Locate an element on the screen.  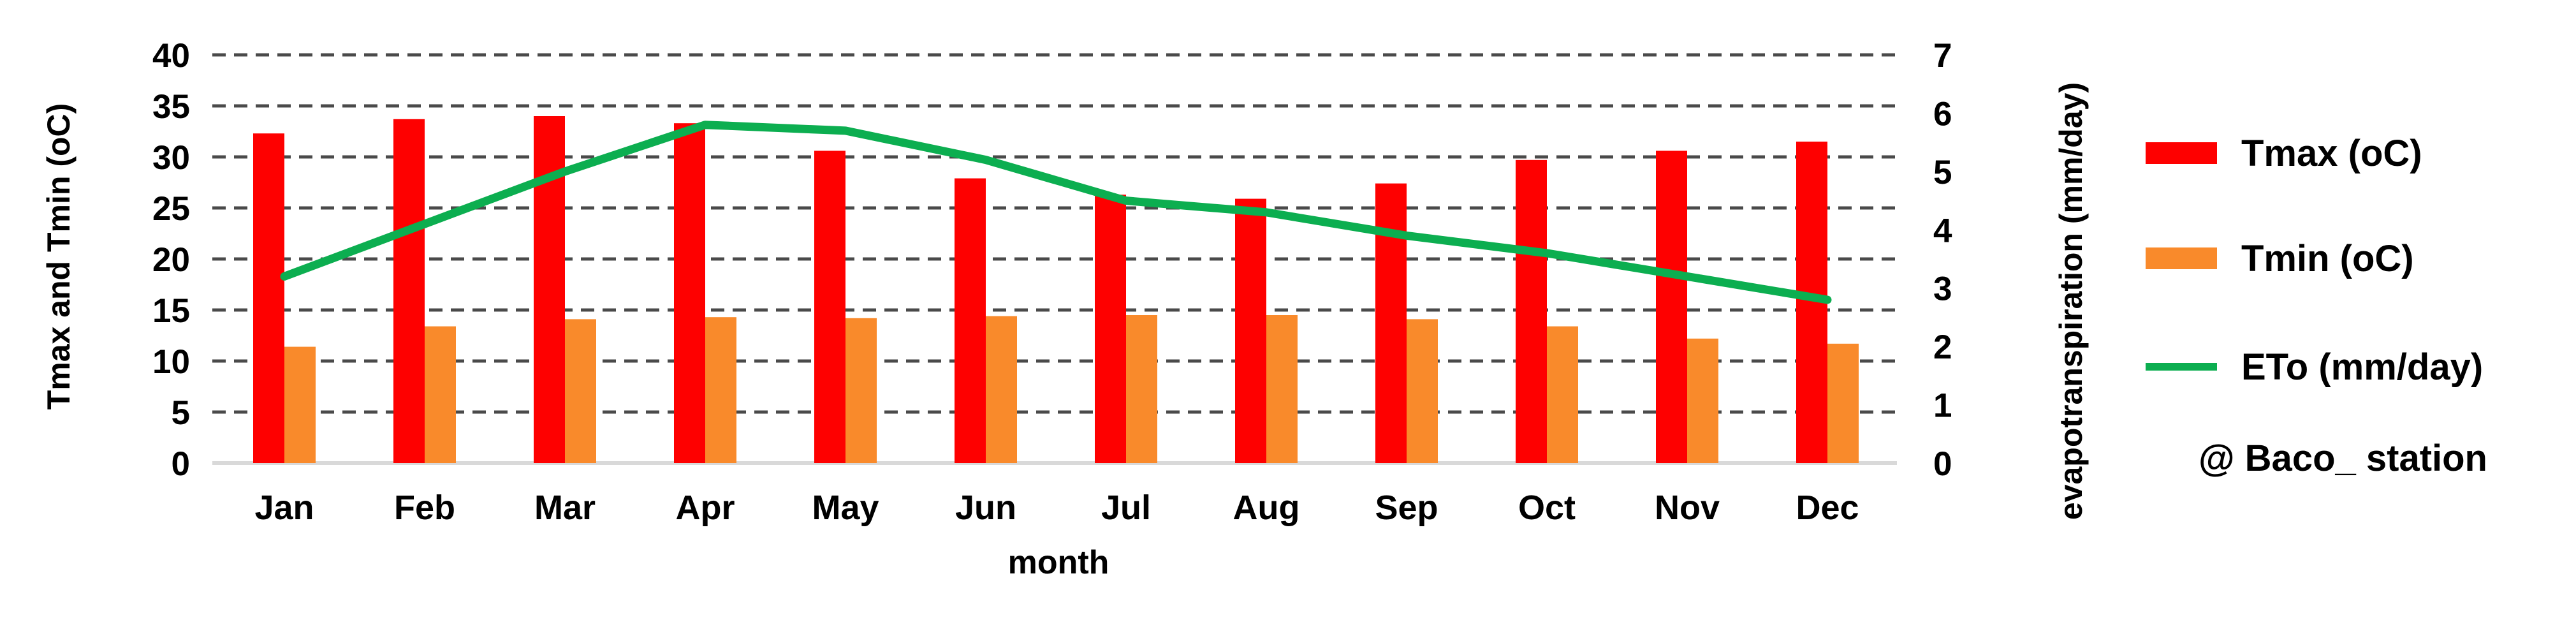
bar-tmin-feb is located at coordinates (441, 394).